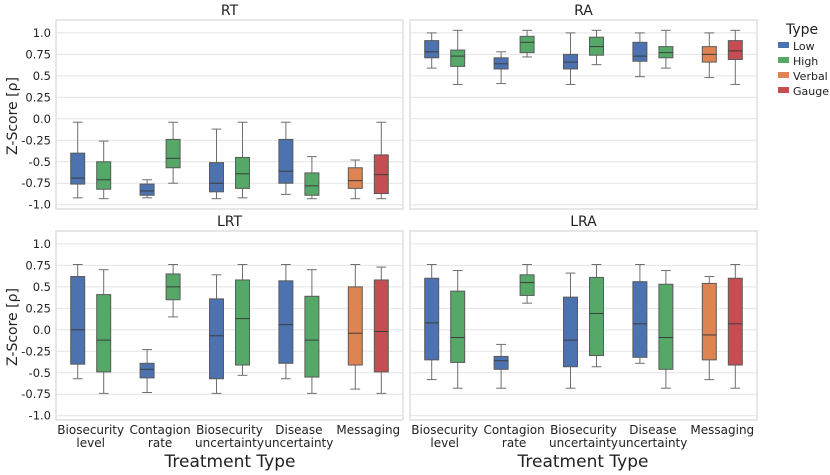  Describe the element at coordinates (811, 91) in the screenshot. I see `legend-label-gauge: Gauge` at that location.